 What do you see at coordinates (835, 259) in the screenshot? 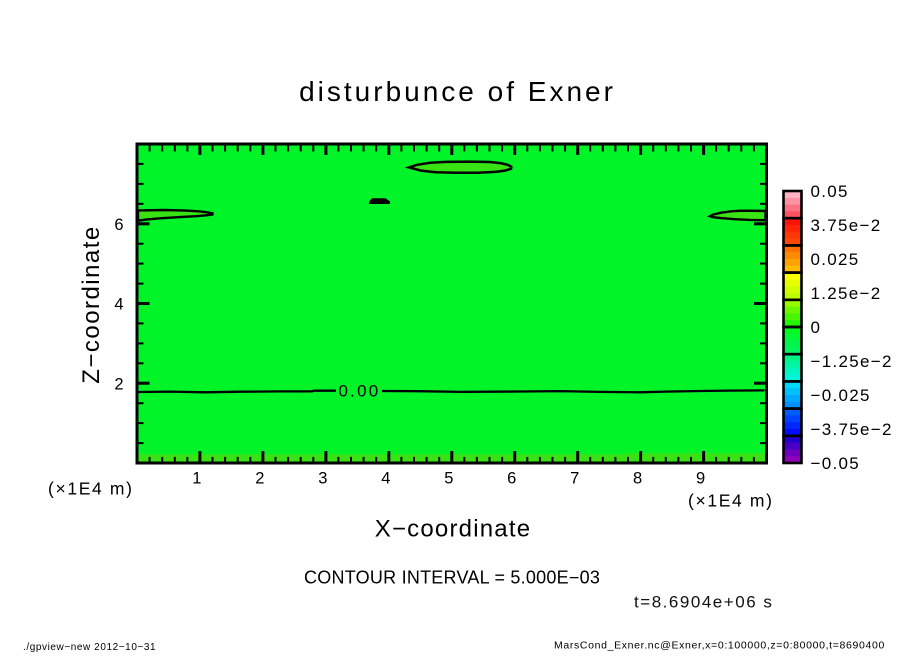
I see `svg-text: 0.025` at bounding box center [835, 259].